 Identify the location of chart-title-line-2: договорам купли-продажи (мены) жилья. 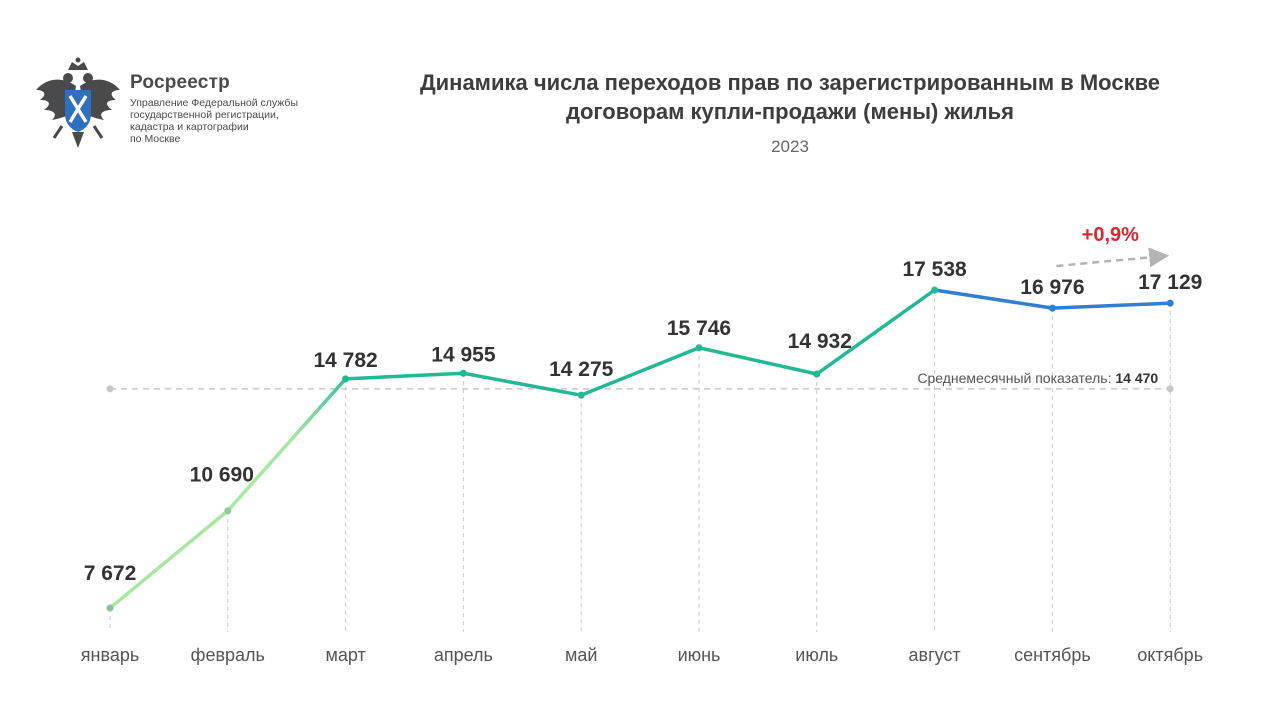
(790, 111).